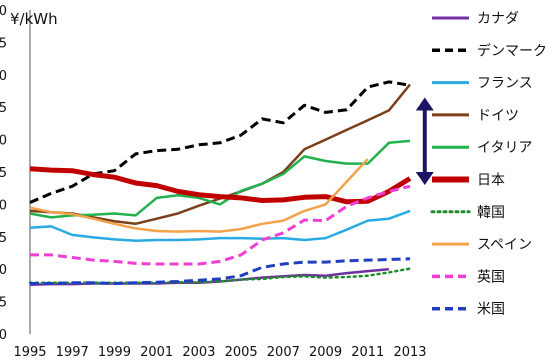 The image size is (555, 362). I want to click on x-tick-label: 2013, so click(409, 352).